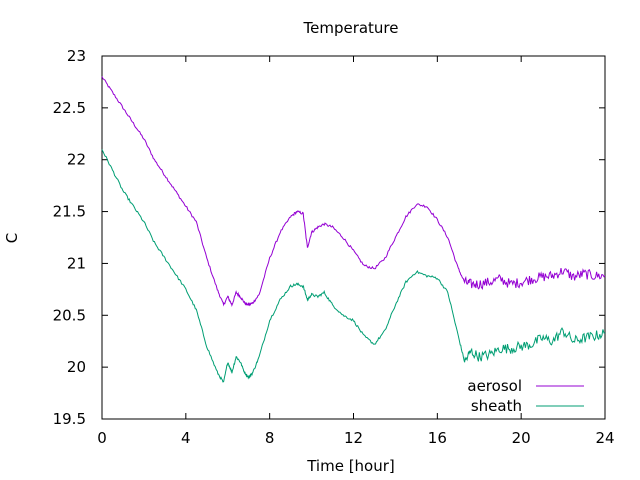 This screenshot has width=640, height=480. Describe the element at coordinates (521, 438) in the screenshot. I see `x-tick-label: 20` at that location.